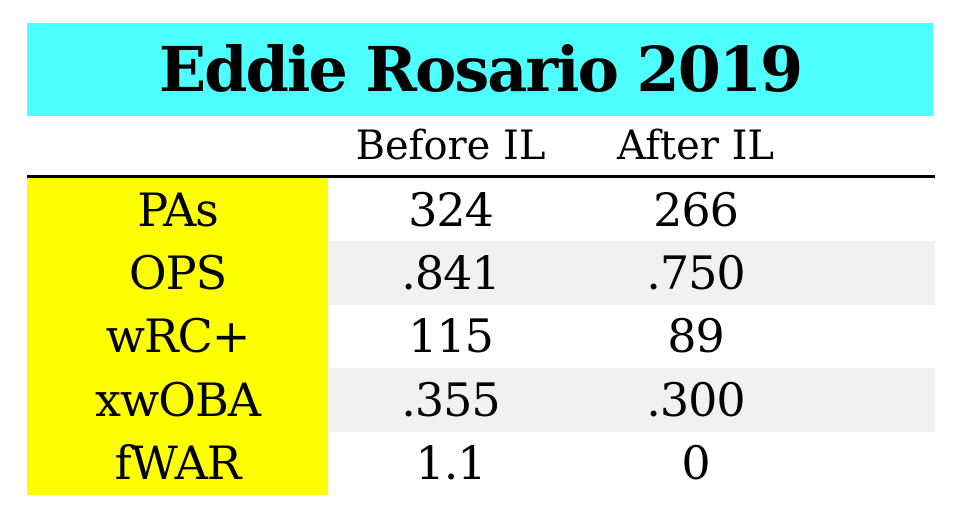 The image size is (962, 527). Describe the element at coordinates (695, 145) in the screenshot. I see `column-header-after-il: After IL` at that location.